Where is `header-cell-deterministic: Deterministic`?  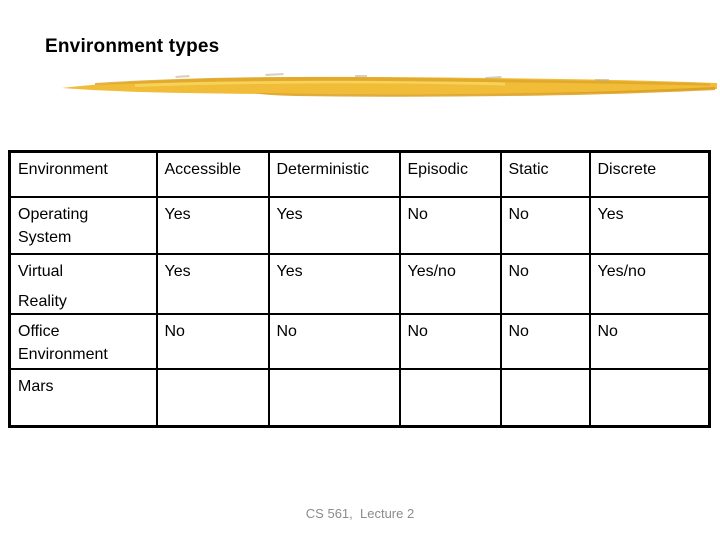 header-cell-deterministic: Deterministic is located at coordinates (334, 174).